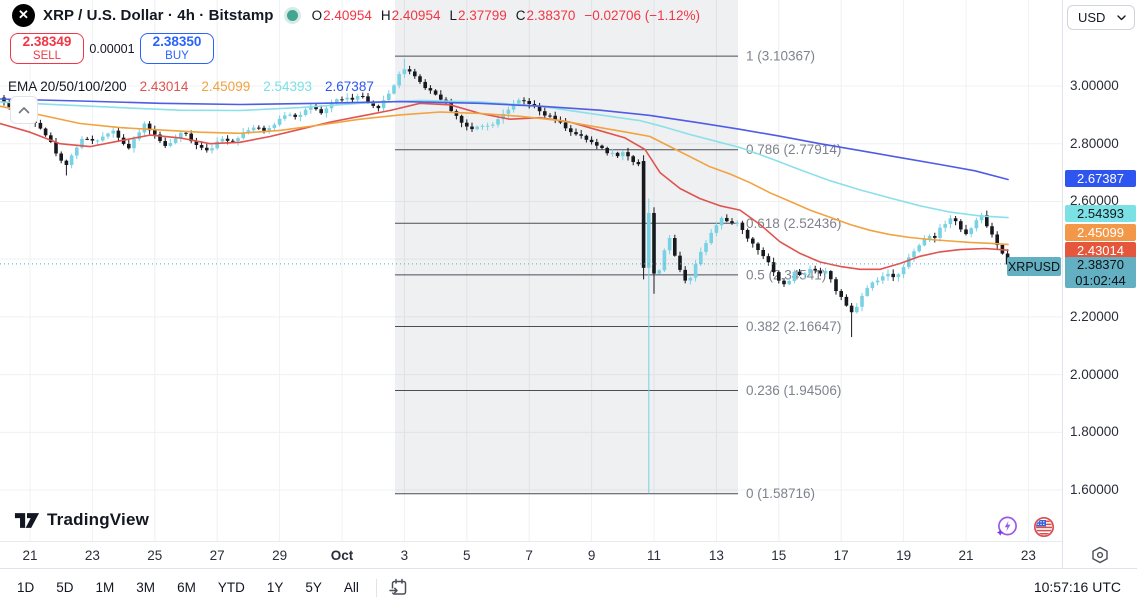 Image resolution: width=1137 pixels, height=606 pixels. Describe the element at coordinates (288, 86) in the screenshot. I see `ema-value: 2.54393` at that location.